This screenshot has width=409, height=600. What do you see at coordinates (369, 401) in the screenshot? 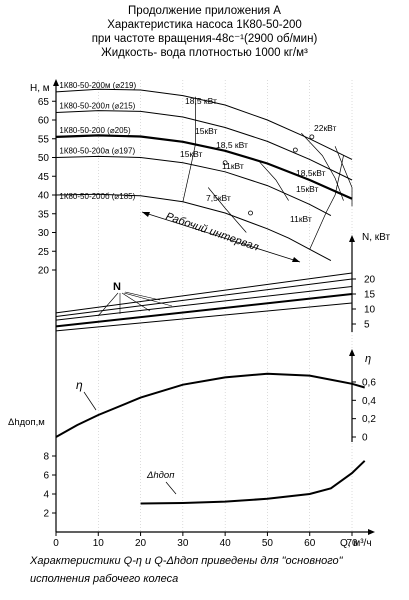
I see `eta-tick-label: 0,4` at bounding box center [369, 401].